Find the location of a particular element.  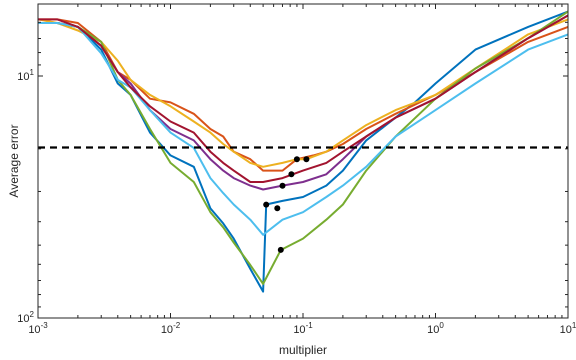

y-tick-label-0: 10¹ is located at coordinates (25, 75).